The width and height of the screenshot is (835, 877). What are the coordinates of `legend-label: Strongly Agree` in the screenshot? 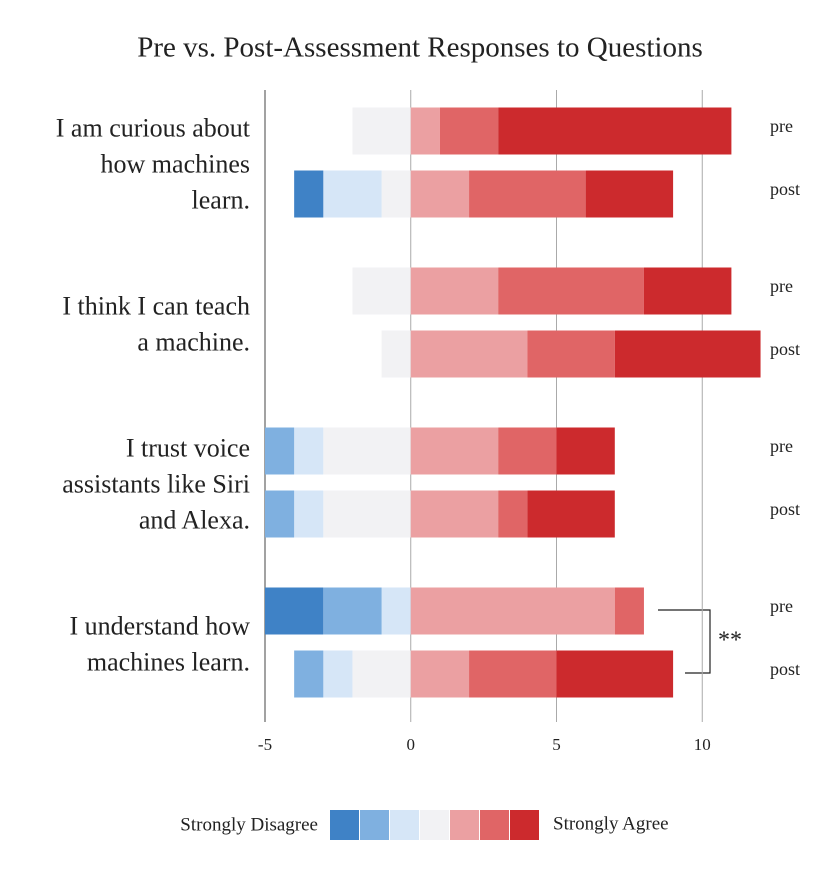 It's located at (611, 823).